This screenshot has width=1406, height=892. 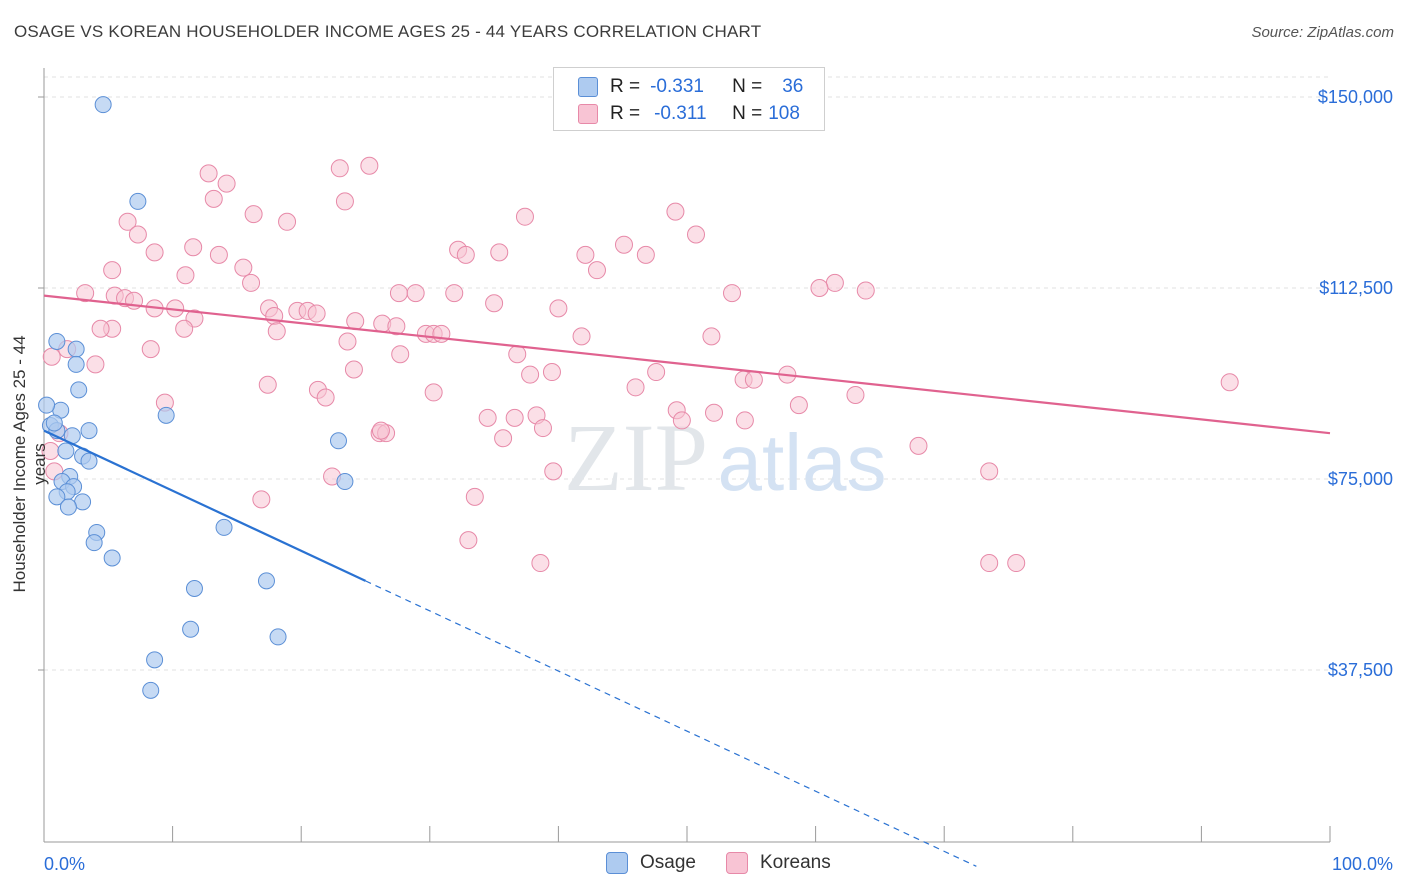 I want to click on legend-n-value: 108, so click(x=784, y=113).